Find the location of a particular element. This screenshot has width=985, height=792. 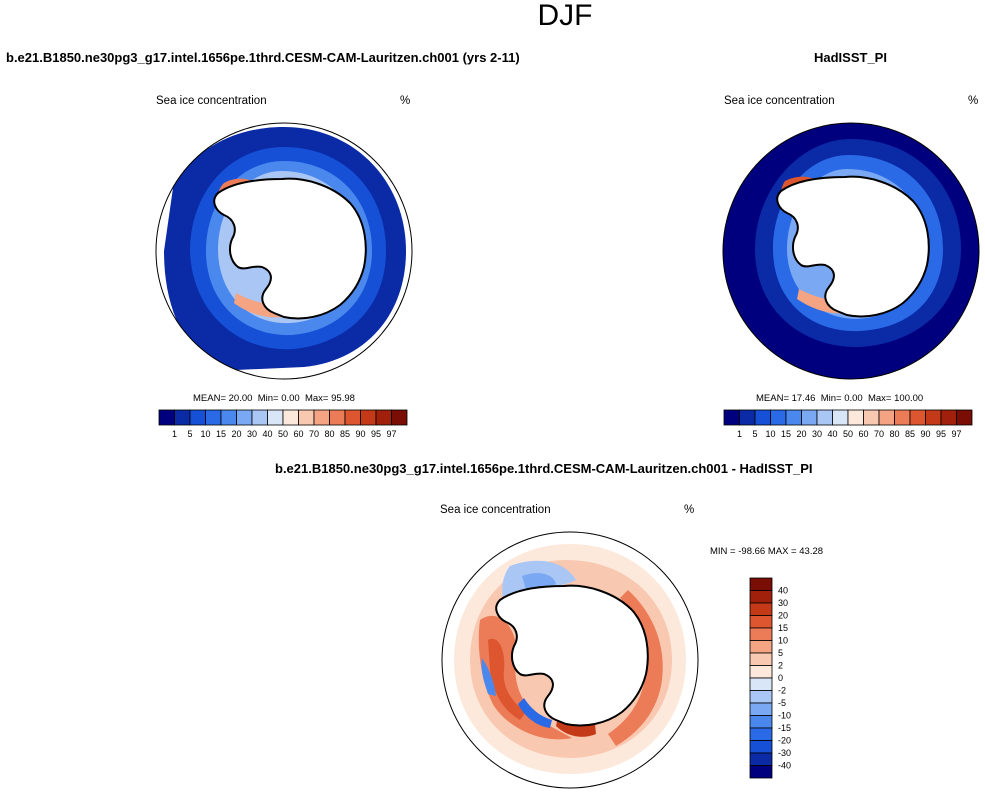

diff-colorbar-label: -2 is located at coordinates (782, 691).